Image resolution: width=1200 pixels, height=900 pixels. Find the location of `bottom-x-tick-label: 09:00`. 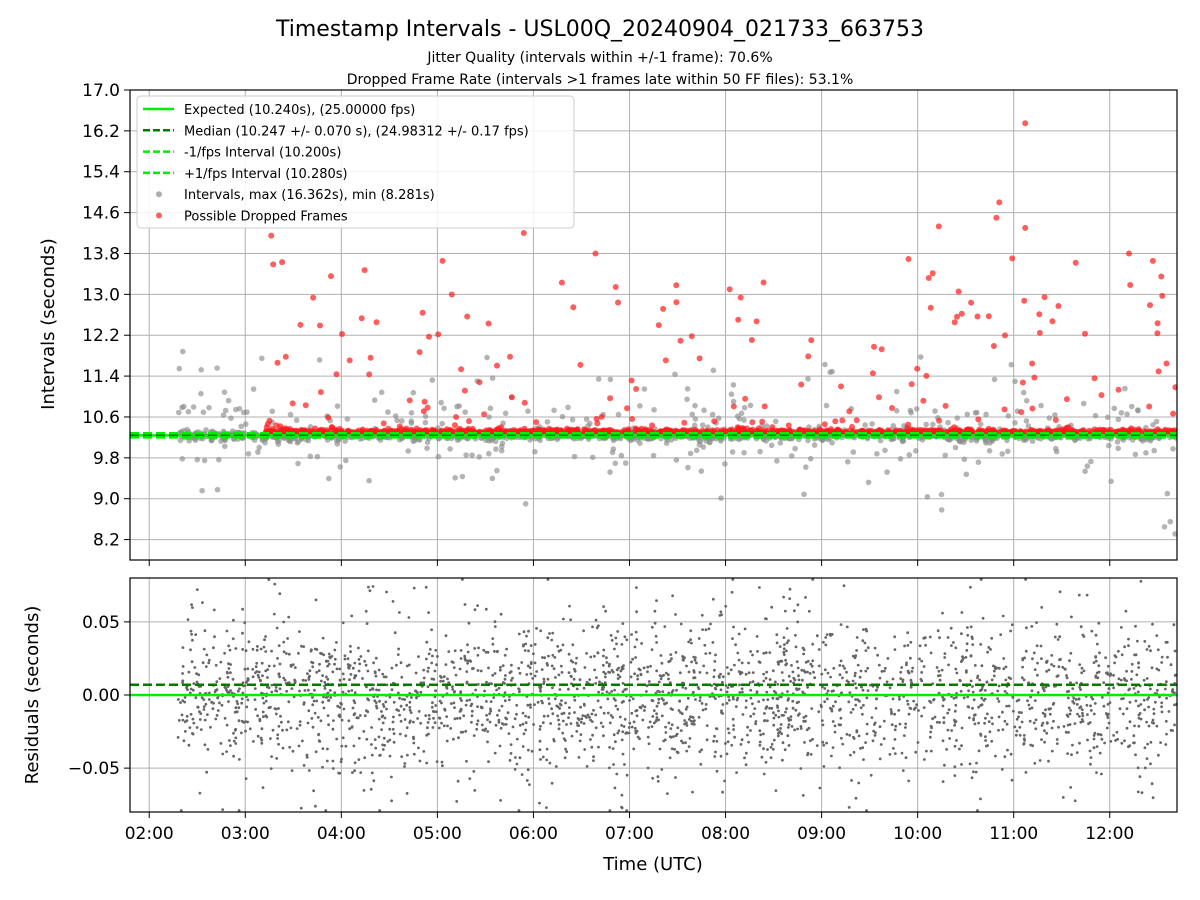

bottom-x-tick-label: 09:00 is located at coordinates (821, 834).